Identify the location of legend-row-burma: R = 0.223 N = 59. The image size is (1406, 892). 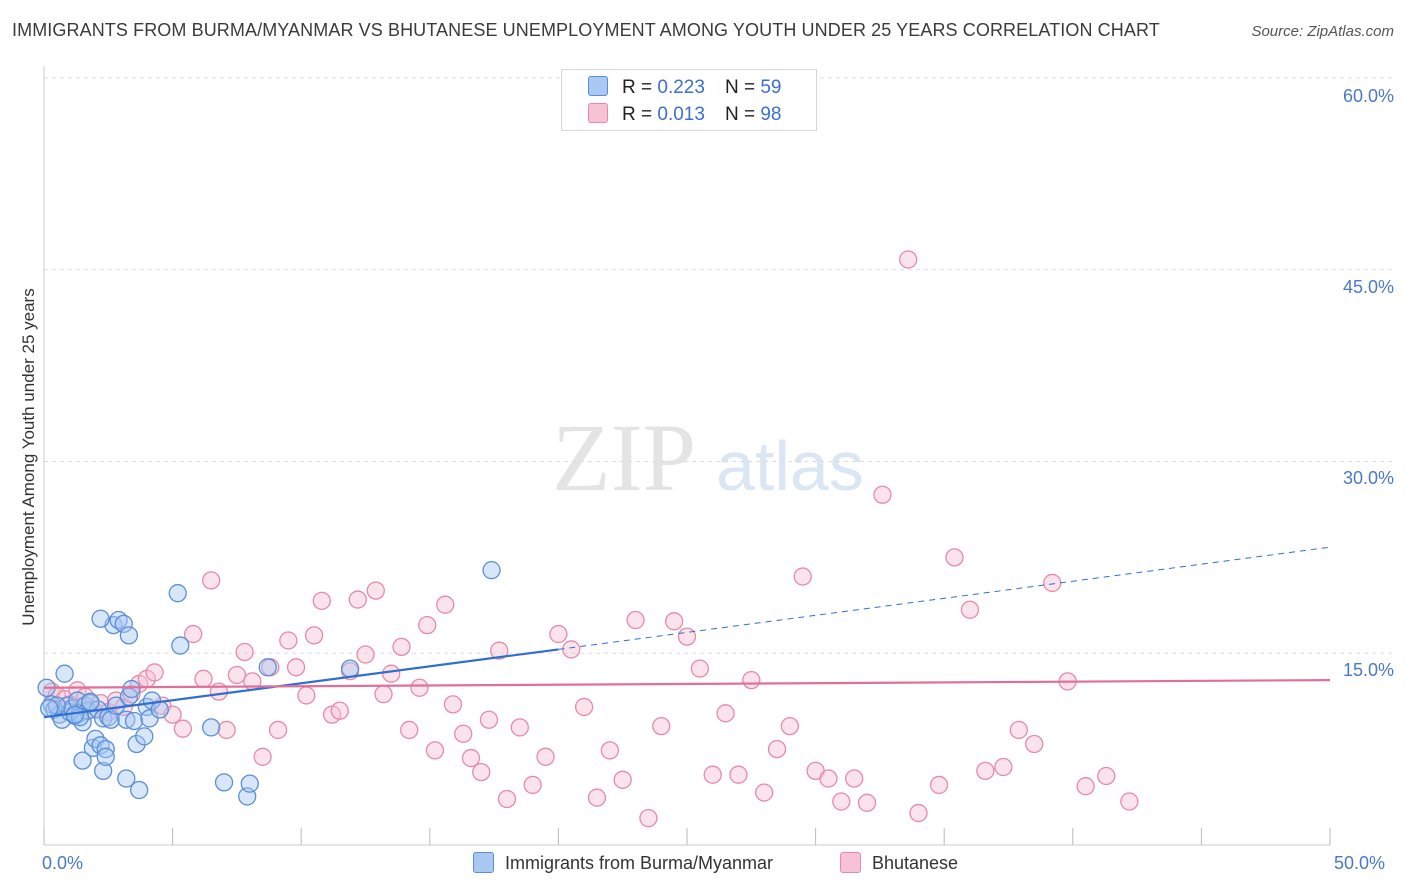
(684, 88).